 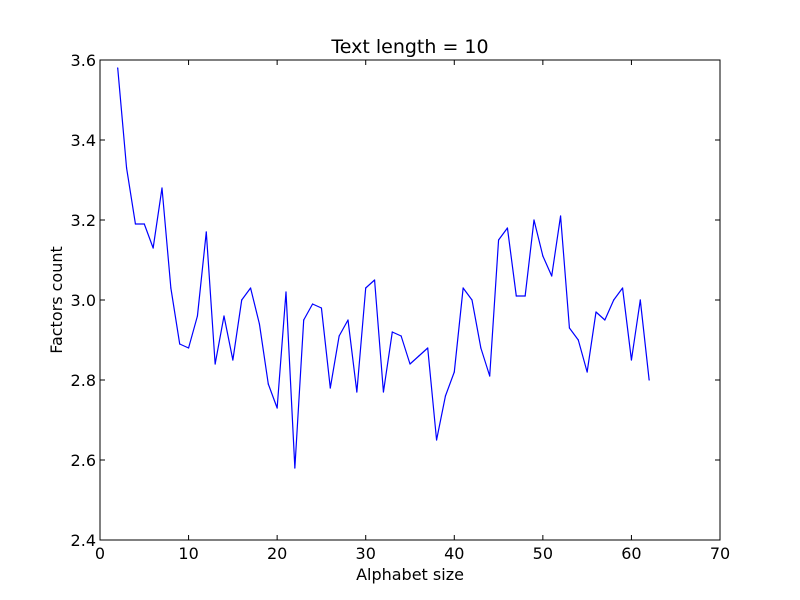 What do you see at coordinates (83, 60) in the screenshot?
I see `y-tick-label: 3.6` at bounding box center [83, 60].